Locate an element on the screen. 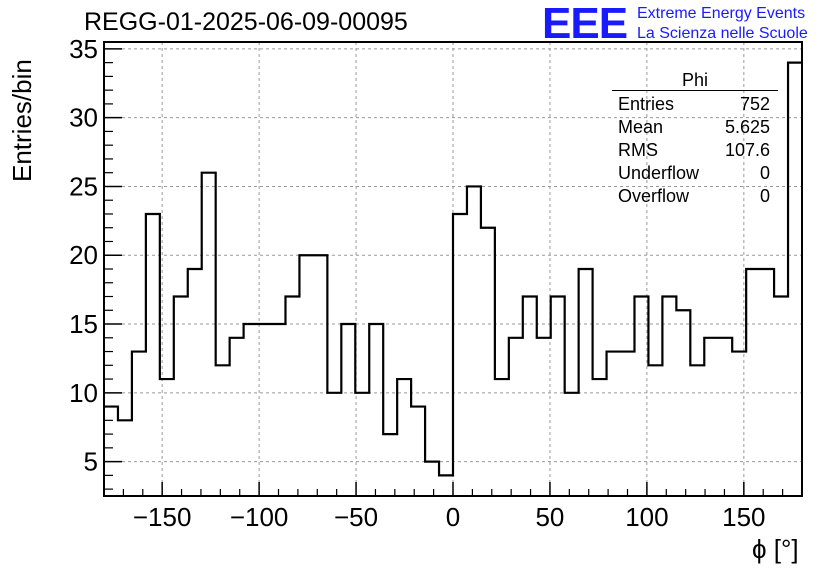  stats-title: Phi is located at coordinates (695, 80).